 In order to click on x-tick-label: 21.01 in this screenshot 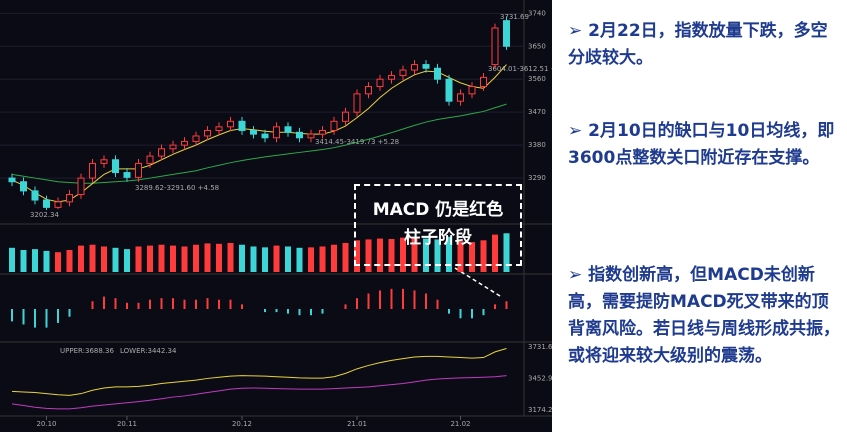, I will do `click(357, 424)`.